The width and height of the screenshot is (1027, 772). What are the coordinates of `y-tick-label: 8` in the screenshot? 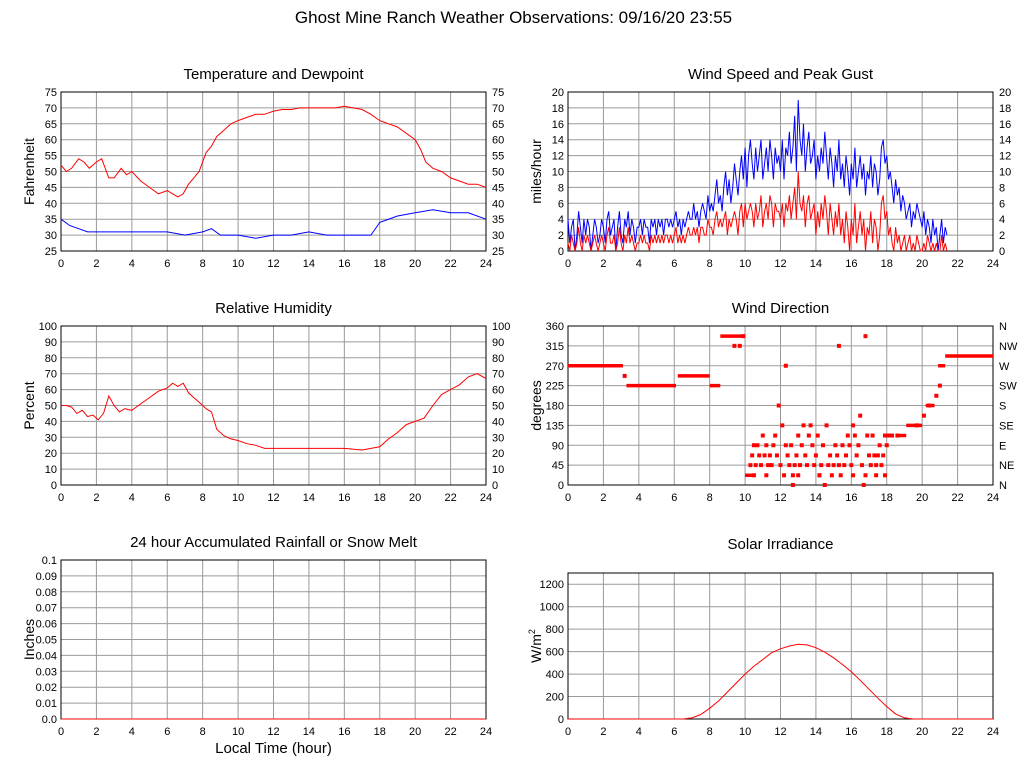 It's located at (561, 188).